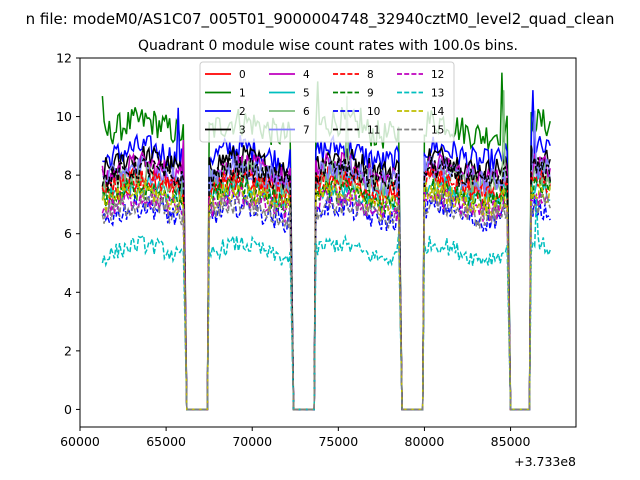  What do you see at coordinates (242, 93) in the screenshot?
I see `legend-label-1: 1` at bounding box center [242, 93].